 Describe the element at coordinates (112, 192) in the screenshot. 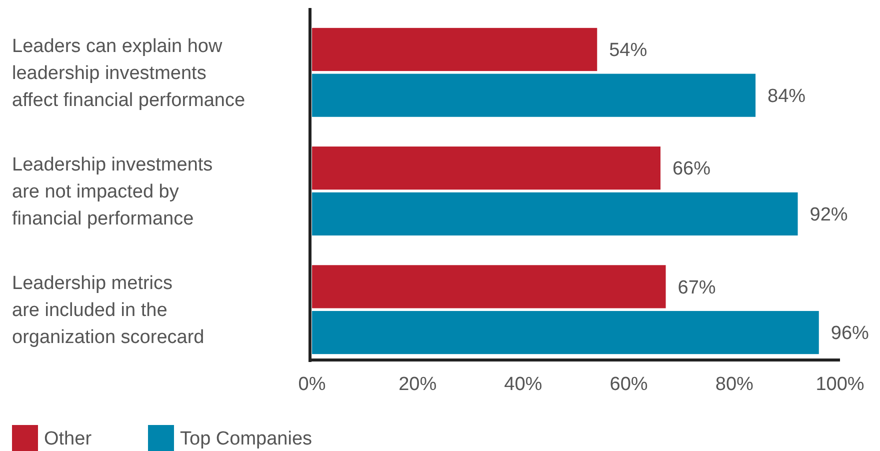

I see `y-tick-label: Leadership investments are not impacted by financial performance` at that location.